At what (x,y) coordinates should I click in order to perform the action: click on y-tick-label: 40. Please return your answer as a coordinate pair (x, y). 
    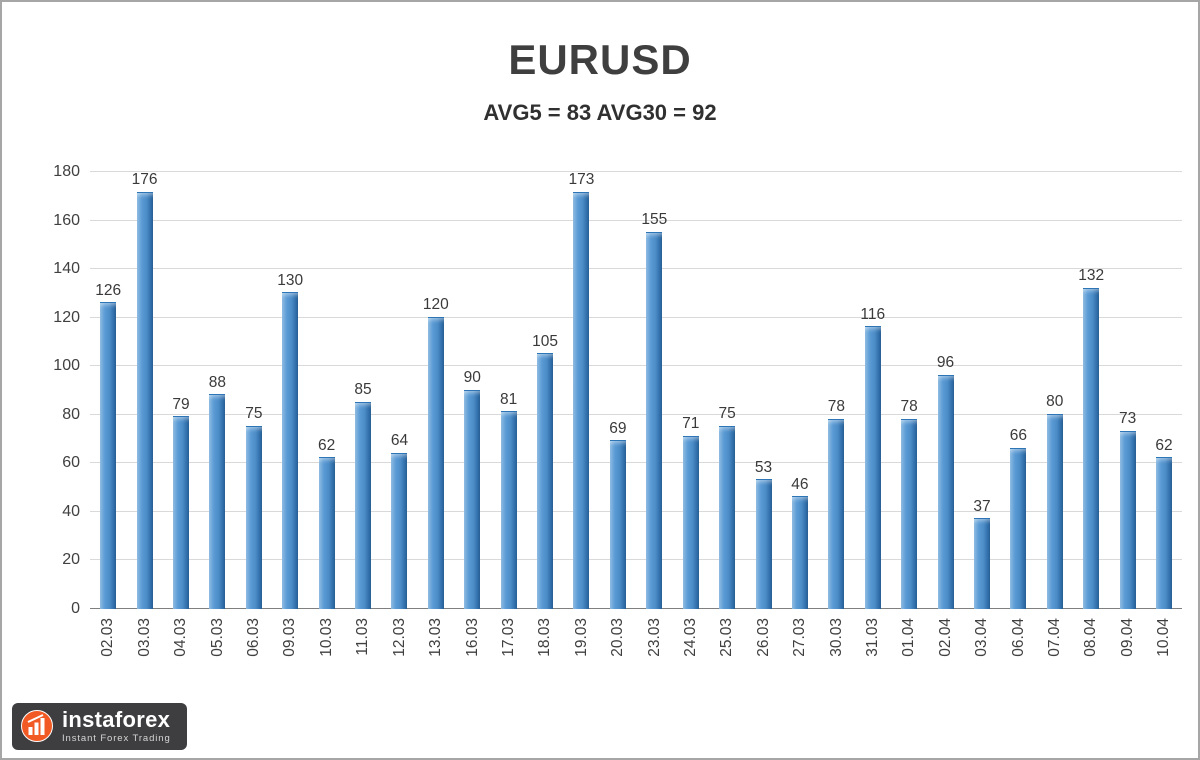
    Looking at the image, I should click on (71, 511).